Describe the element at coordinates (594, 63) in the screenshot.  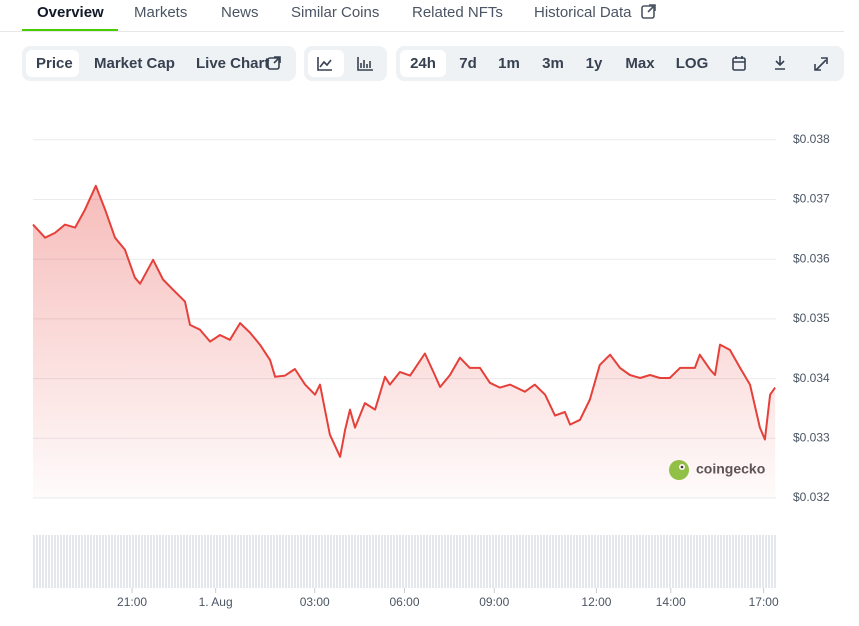
I see `range-button: 1y` at that location.